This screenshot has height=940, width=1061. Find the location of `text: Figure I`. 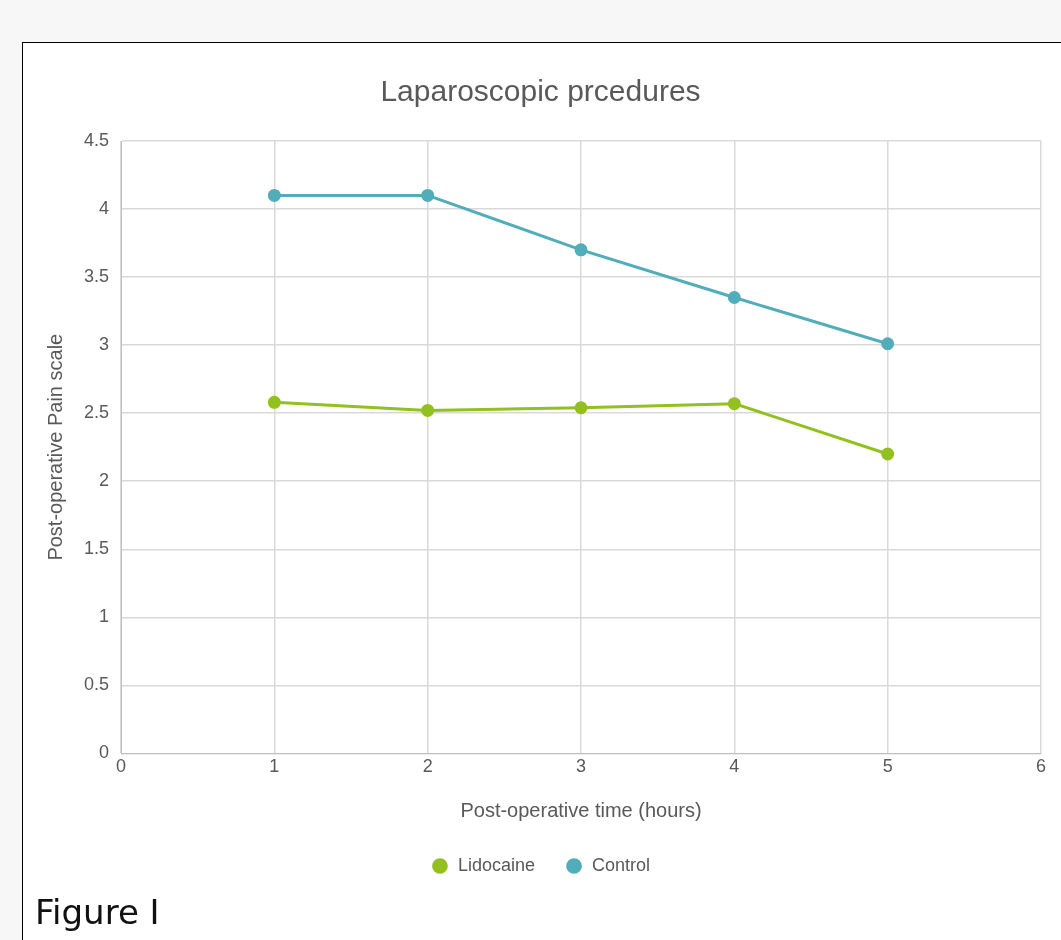

text: Figure I is located at coordinates (97, 912).